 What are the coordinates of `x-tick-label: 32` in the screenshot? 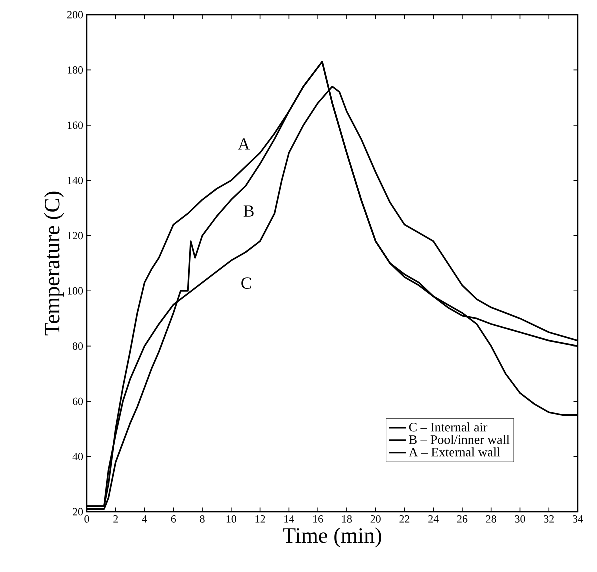 It's located at (549, 519).